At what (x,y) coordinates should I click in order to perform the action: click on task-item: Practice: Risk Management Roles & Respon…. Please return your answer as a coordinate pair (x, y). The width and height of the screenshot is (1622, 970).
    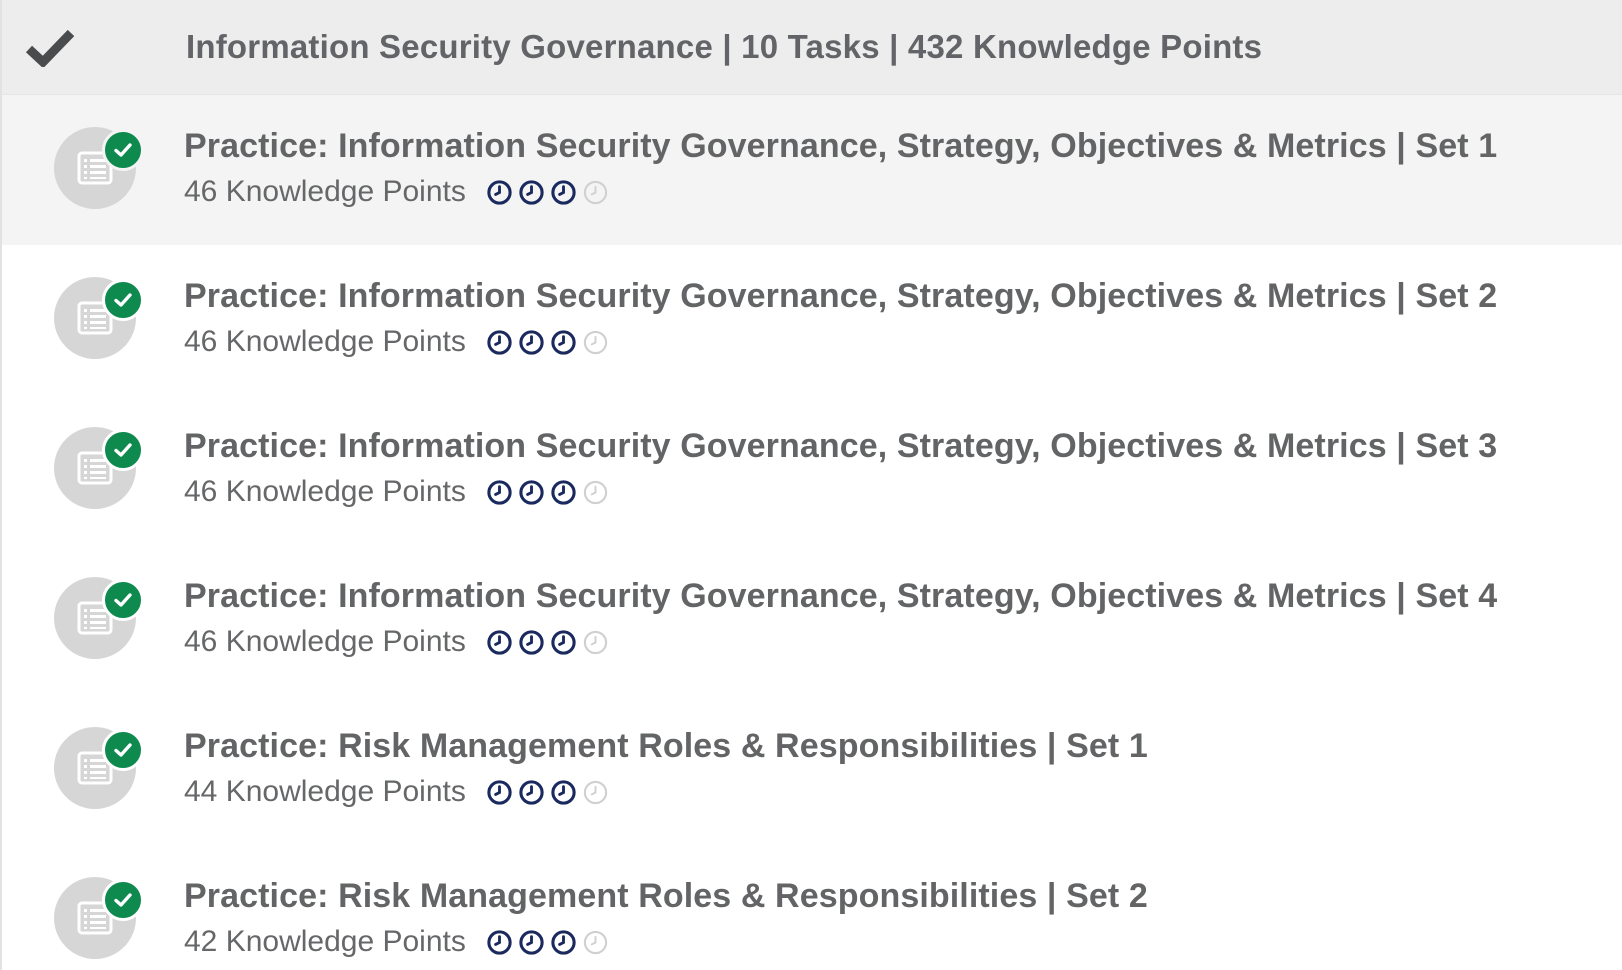
    Looking at the image, I should click on (812, 907).